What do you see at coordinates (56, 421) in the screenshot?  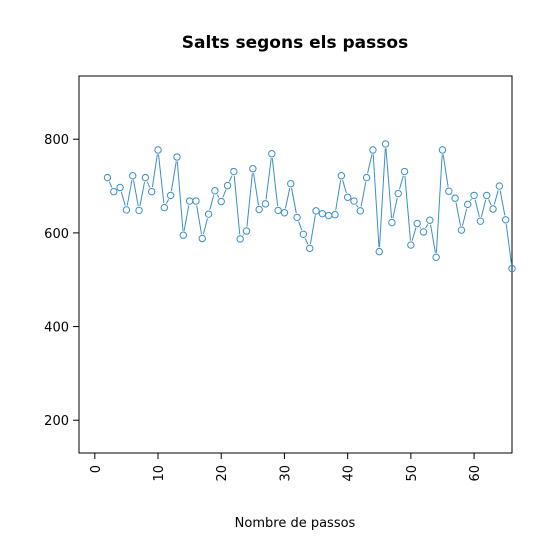 I see `y-tick-label: 200` at bounding box center [56, 421].